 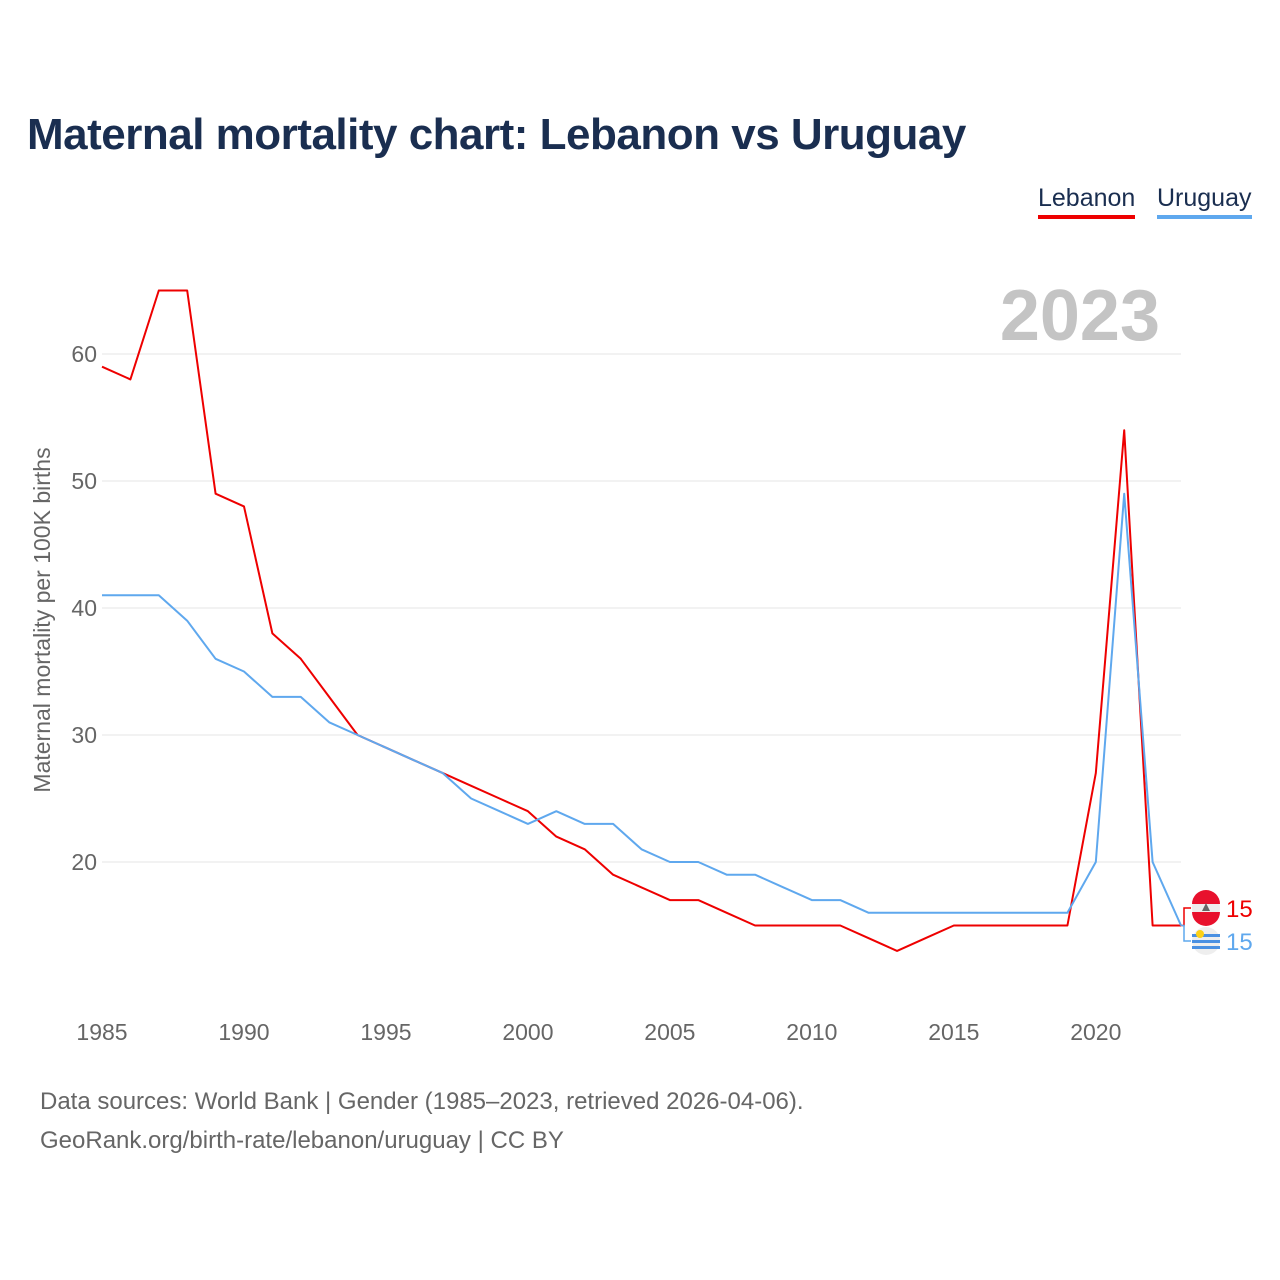 What do you see at coordinates (84, 862) in the screenshot?
I see `y-tick-label: 20` at bounding box center [84, 862].